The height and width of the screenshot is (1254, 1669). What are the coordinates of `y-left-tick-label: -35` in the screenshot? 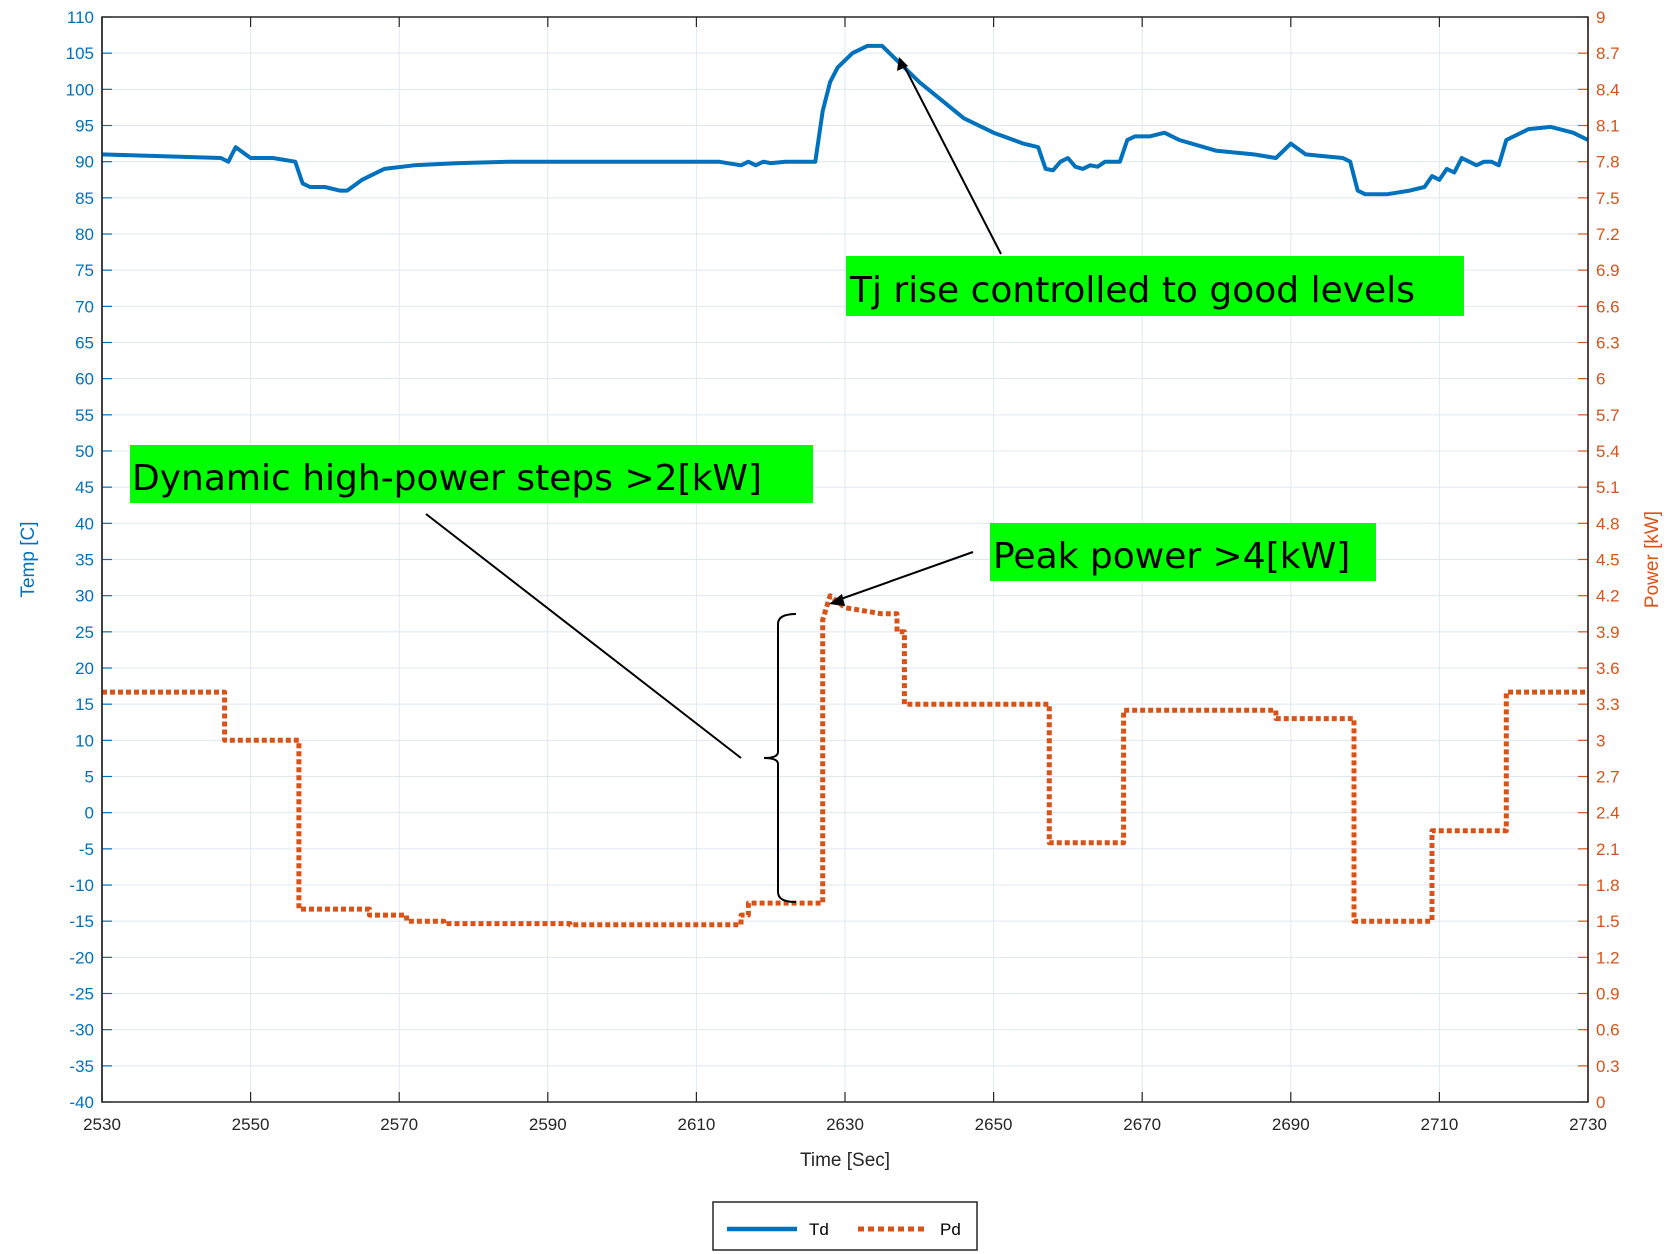 It's located at (81, 1066).